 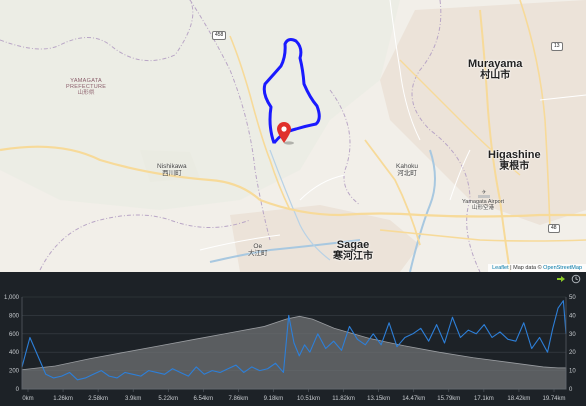 What do you see at coordinates (407, 170) in the screenshot?
I see `label-kahoku: Kahoku 河北町` at bounding box center [407, 170].